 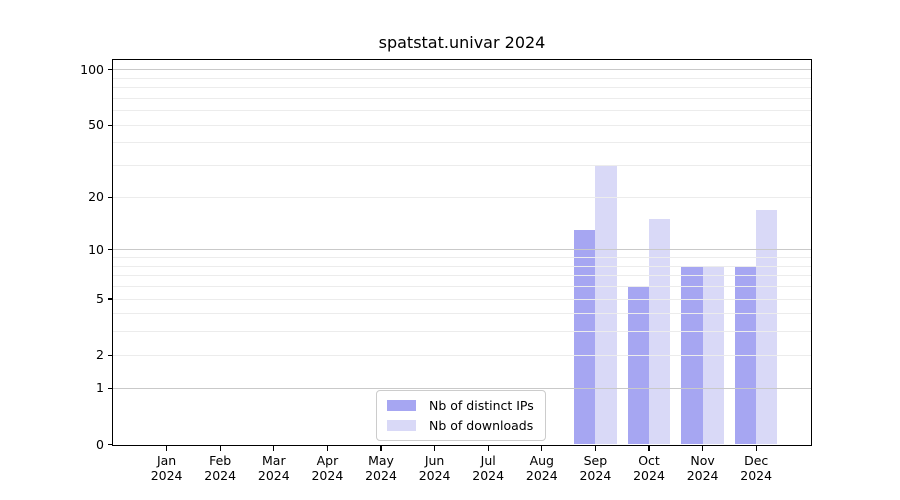 I want to click on legend-swatch-distinct-ips-icon, so click(x=401, y=405).